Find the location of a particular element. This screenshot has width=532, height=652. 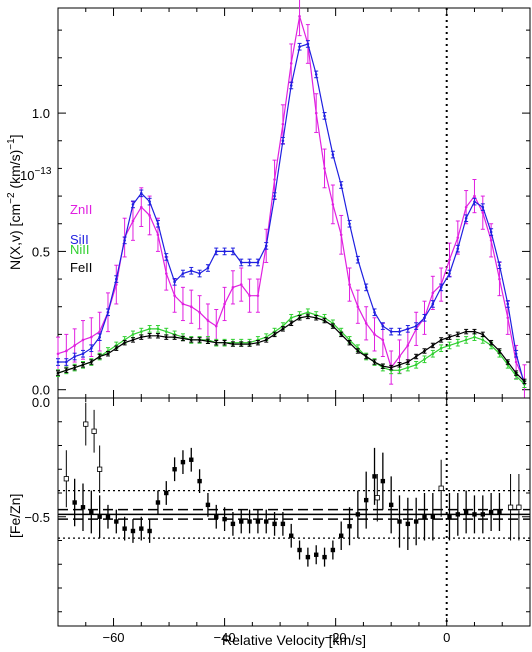

x-tick-label: −40 is located at coordinates (225, 637).